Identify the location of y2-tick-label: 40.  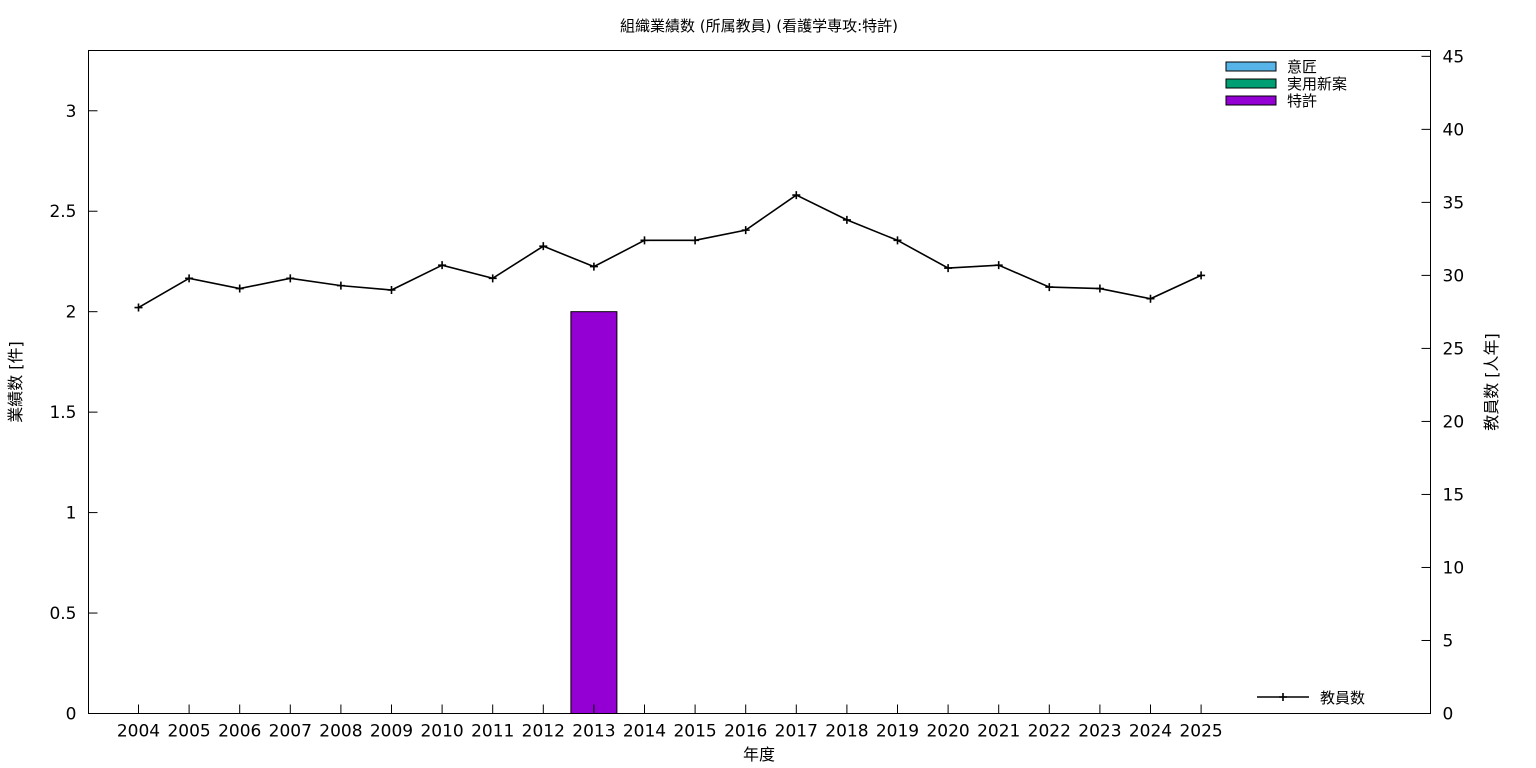
(1454, 130).